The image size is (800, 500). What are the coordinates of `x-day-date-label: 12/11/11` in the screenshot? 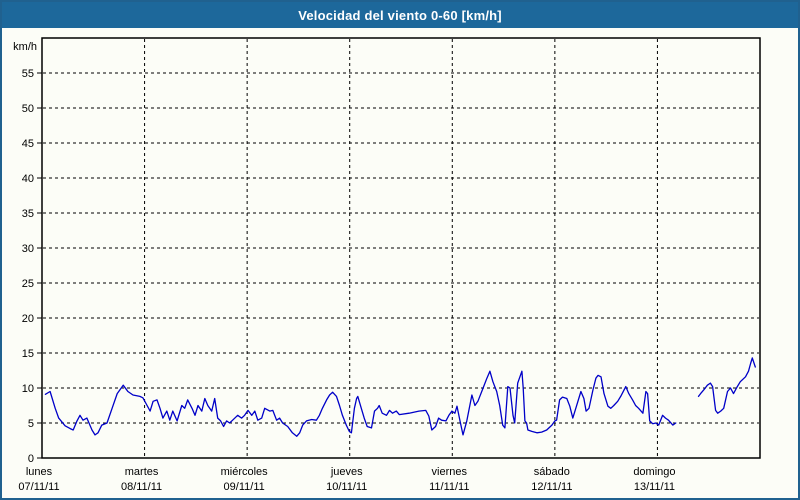 It's located at (551, 487).